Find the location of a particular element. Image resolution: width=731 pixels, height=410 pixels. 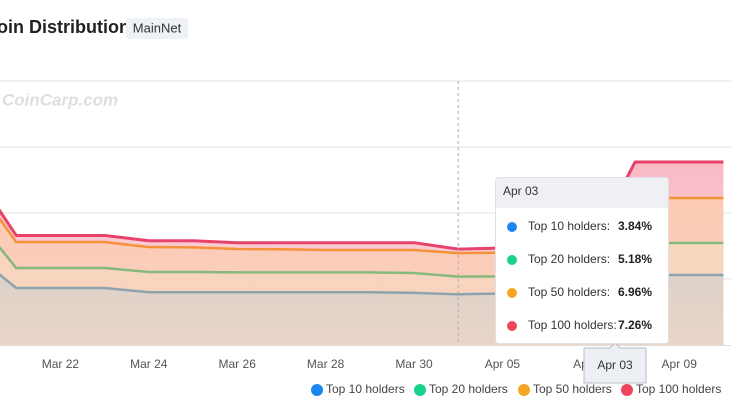

tooltip-label: Top 50 holders: is located at coordinates (569, 292).